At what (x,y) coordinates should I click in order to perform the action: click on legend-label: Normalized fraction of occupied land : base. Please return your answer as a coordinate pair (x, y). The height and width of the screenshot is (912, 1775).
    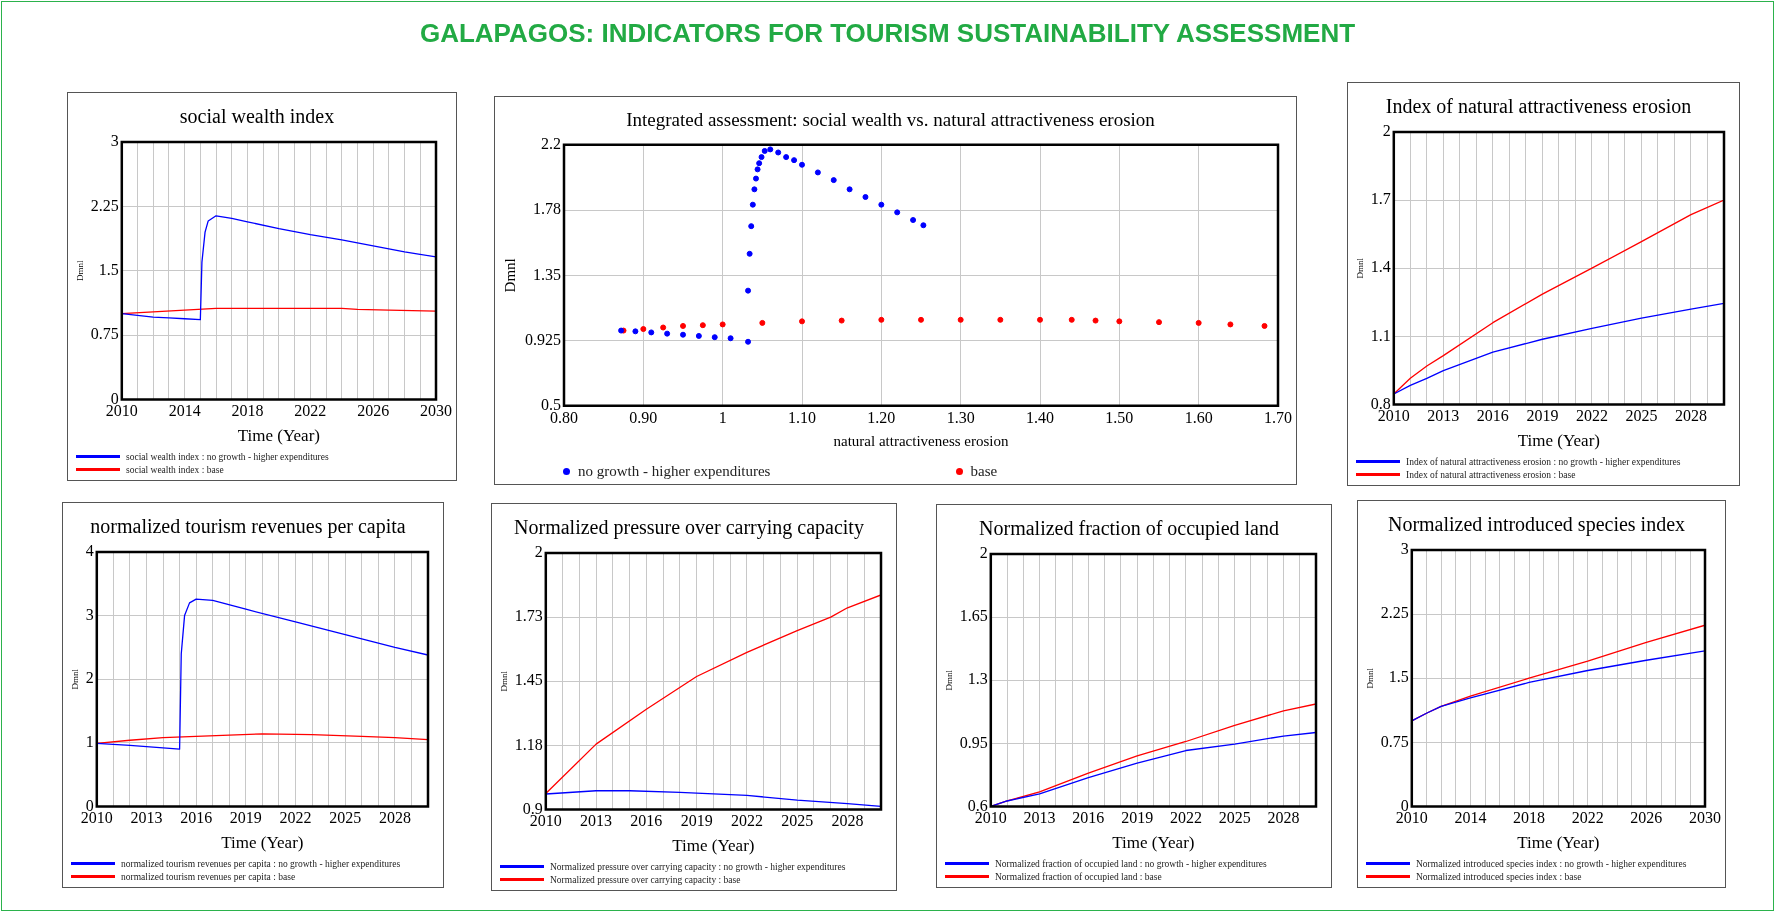
    Looking at the image, I should click on (1078, 876).